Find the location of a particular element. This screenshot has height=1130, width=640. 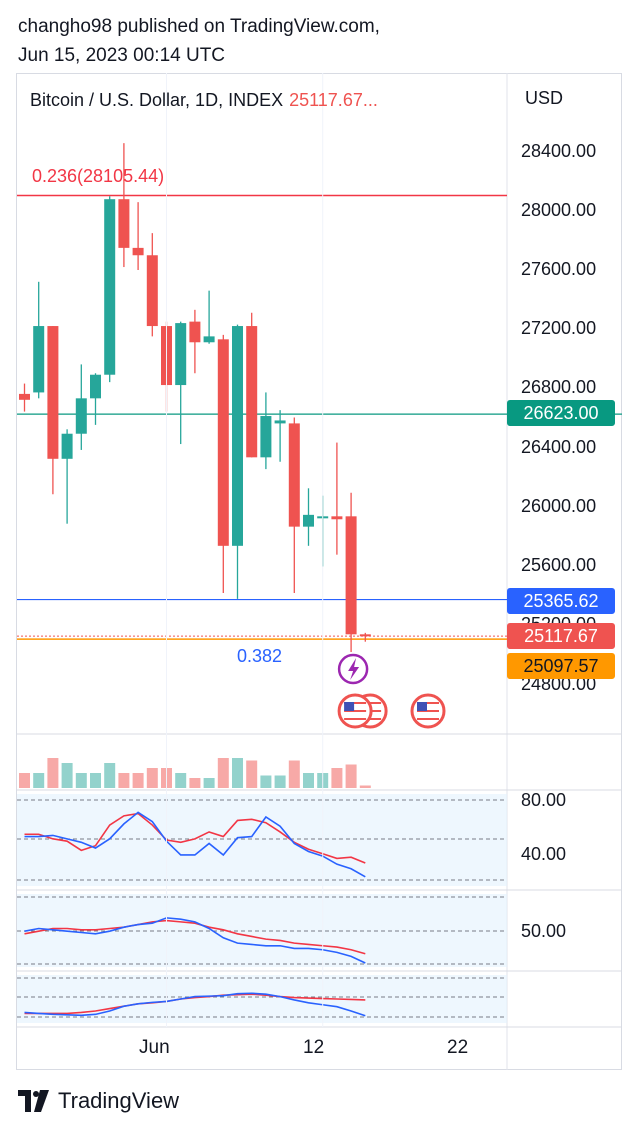

y-tick-label: 26800.00 is located at coordinates (559, 387).